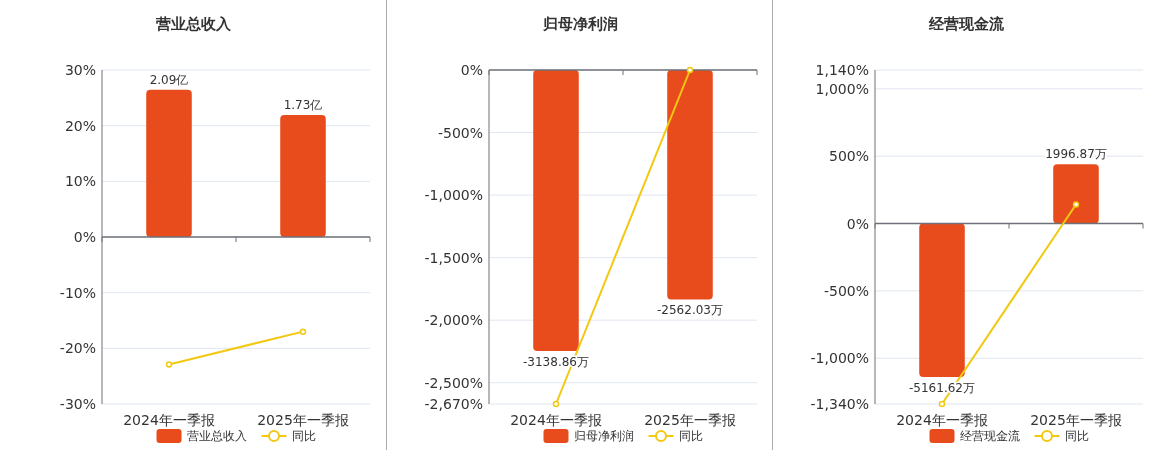 This screenshot has width=1160, height=450. Describe the element at coordinates (453, 320) in the screenshot. I see `y-tick-label: -2,000%` at that location.